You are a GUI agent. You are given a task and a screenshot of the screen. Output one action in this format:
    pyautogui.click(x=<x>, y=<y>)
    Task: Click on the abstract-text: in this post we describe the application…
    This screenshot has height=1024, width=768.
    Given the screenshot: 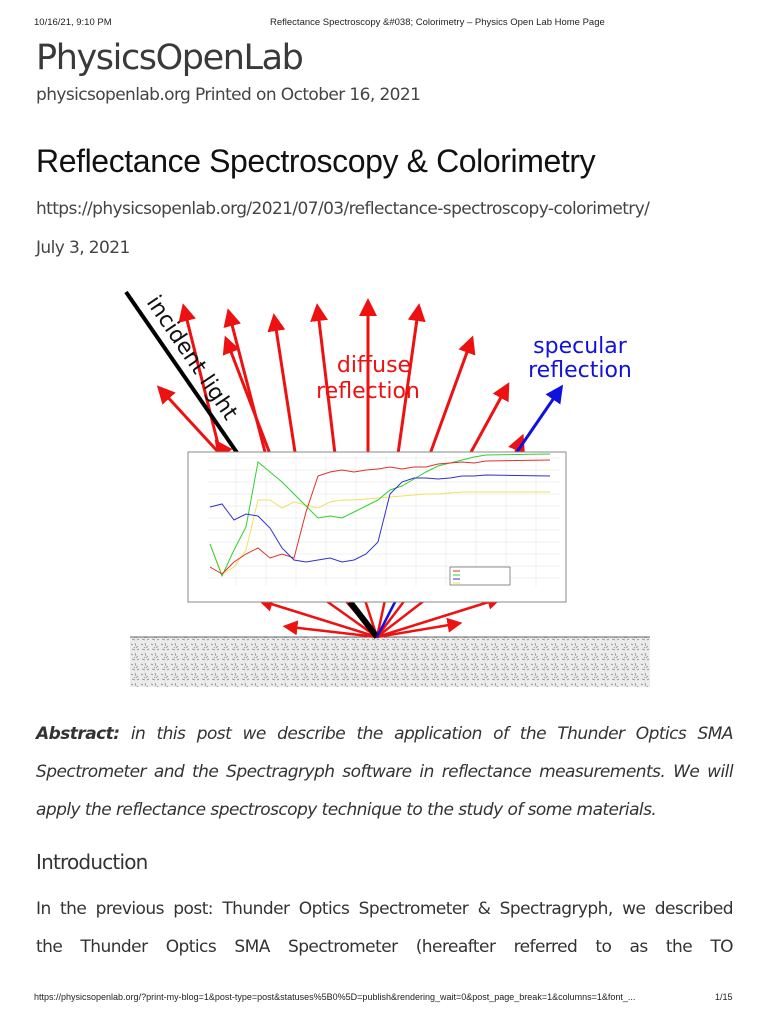 What is the action you would take?
    pyautogui.click(x=385, y=772)
    